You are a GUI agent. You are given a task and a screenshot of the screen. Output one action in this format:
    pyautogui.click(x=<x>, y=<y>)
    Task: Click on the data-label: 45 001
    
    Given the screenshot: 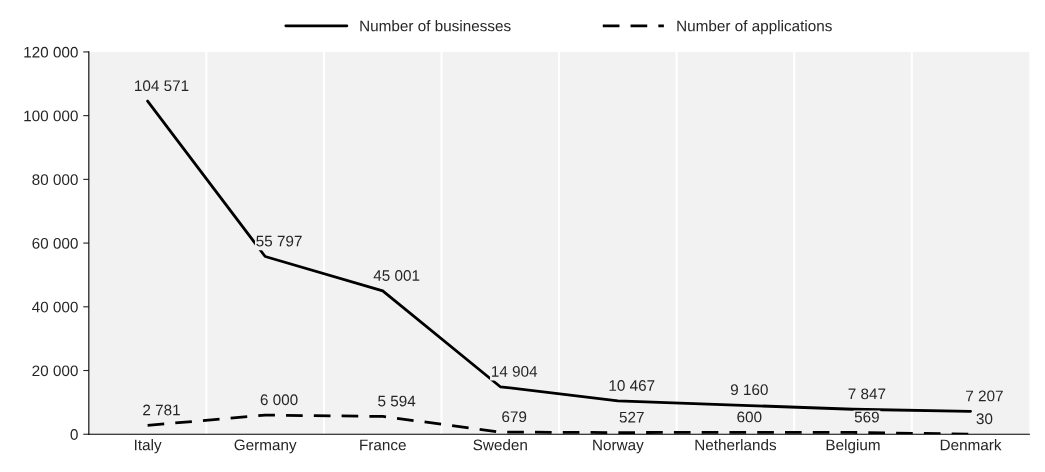 What is the action you would take?
    pyautogui.click(x=396, y=275)
    